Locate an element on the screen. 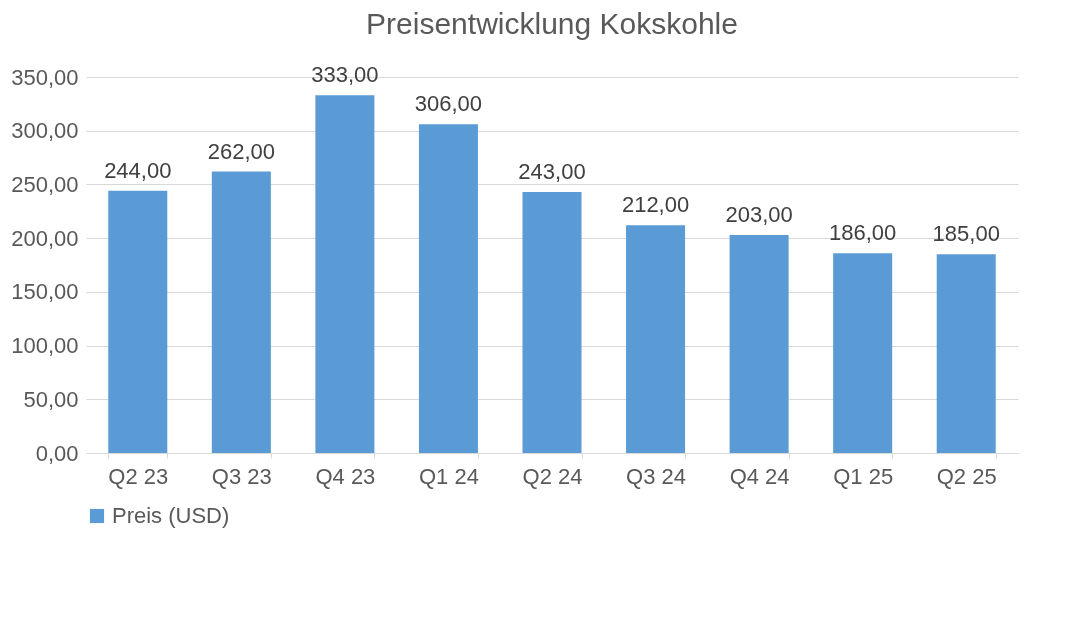  x-tick-label: Q2 23 is located at coordinates (138, 476).